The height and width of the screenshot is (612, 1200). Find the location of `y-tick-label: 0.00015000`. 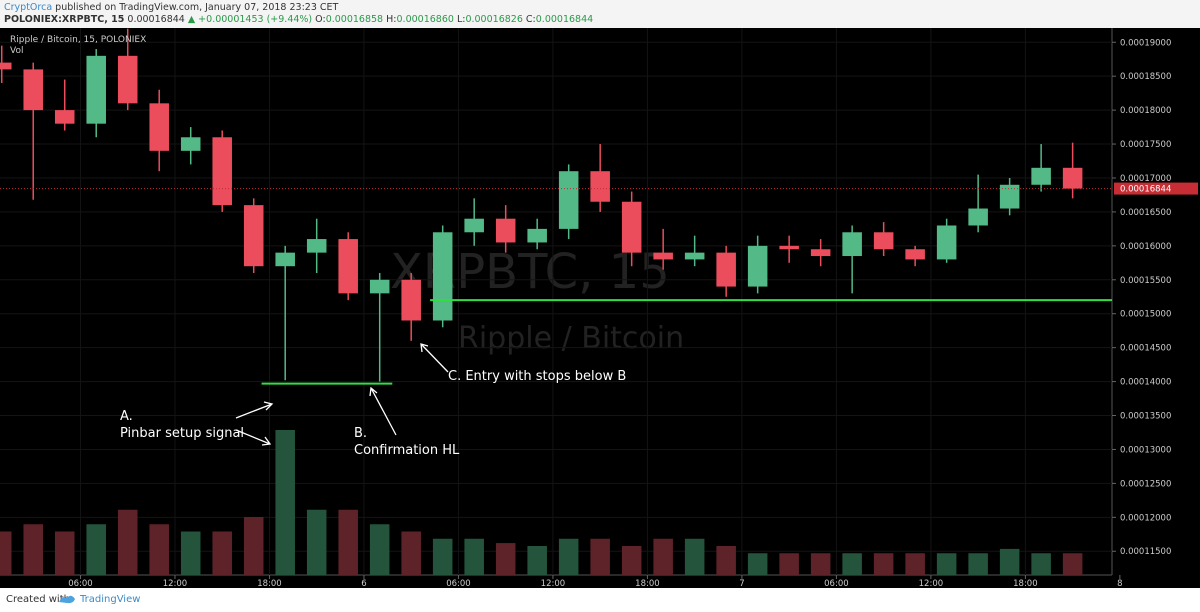

y-tick-label: 0.00015000 is located at coordinates (1145, 315).